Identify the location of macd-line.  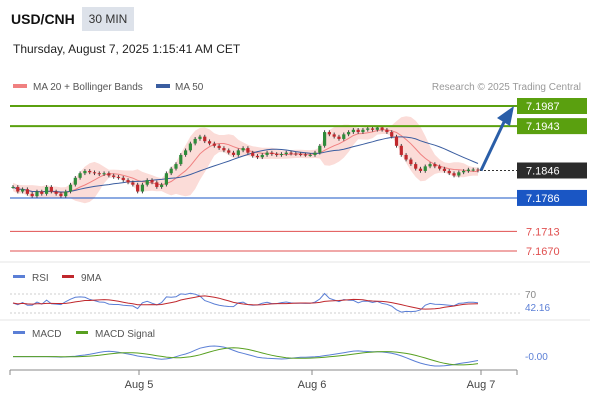
(246, 356).